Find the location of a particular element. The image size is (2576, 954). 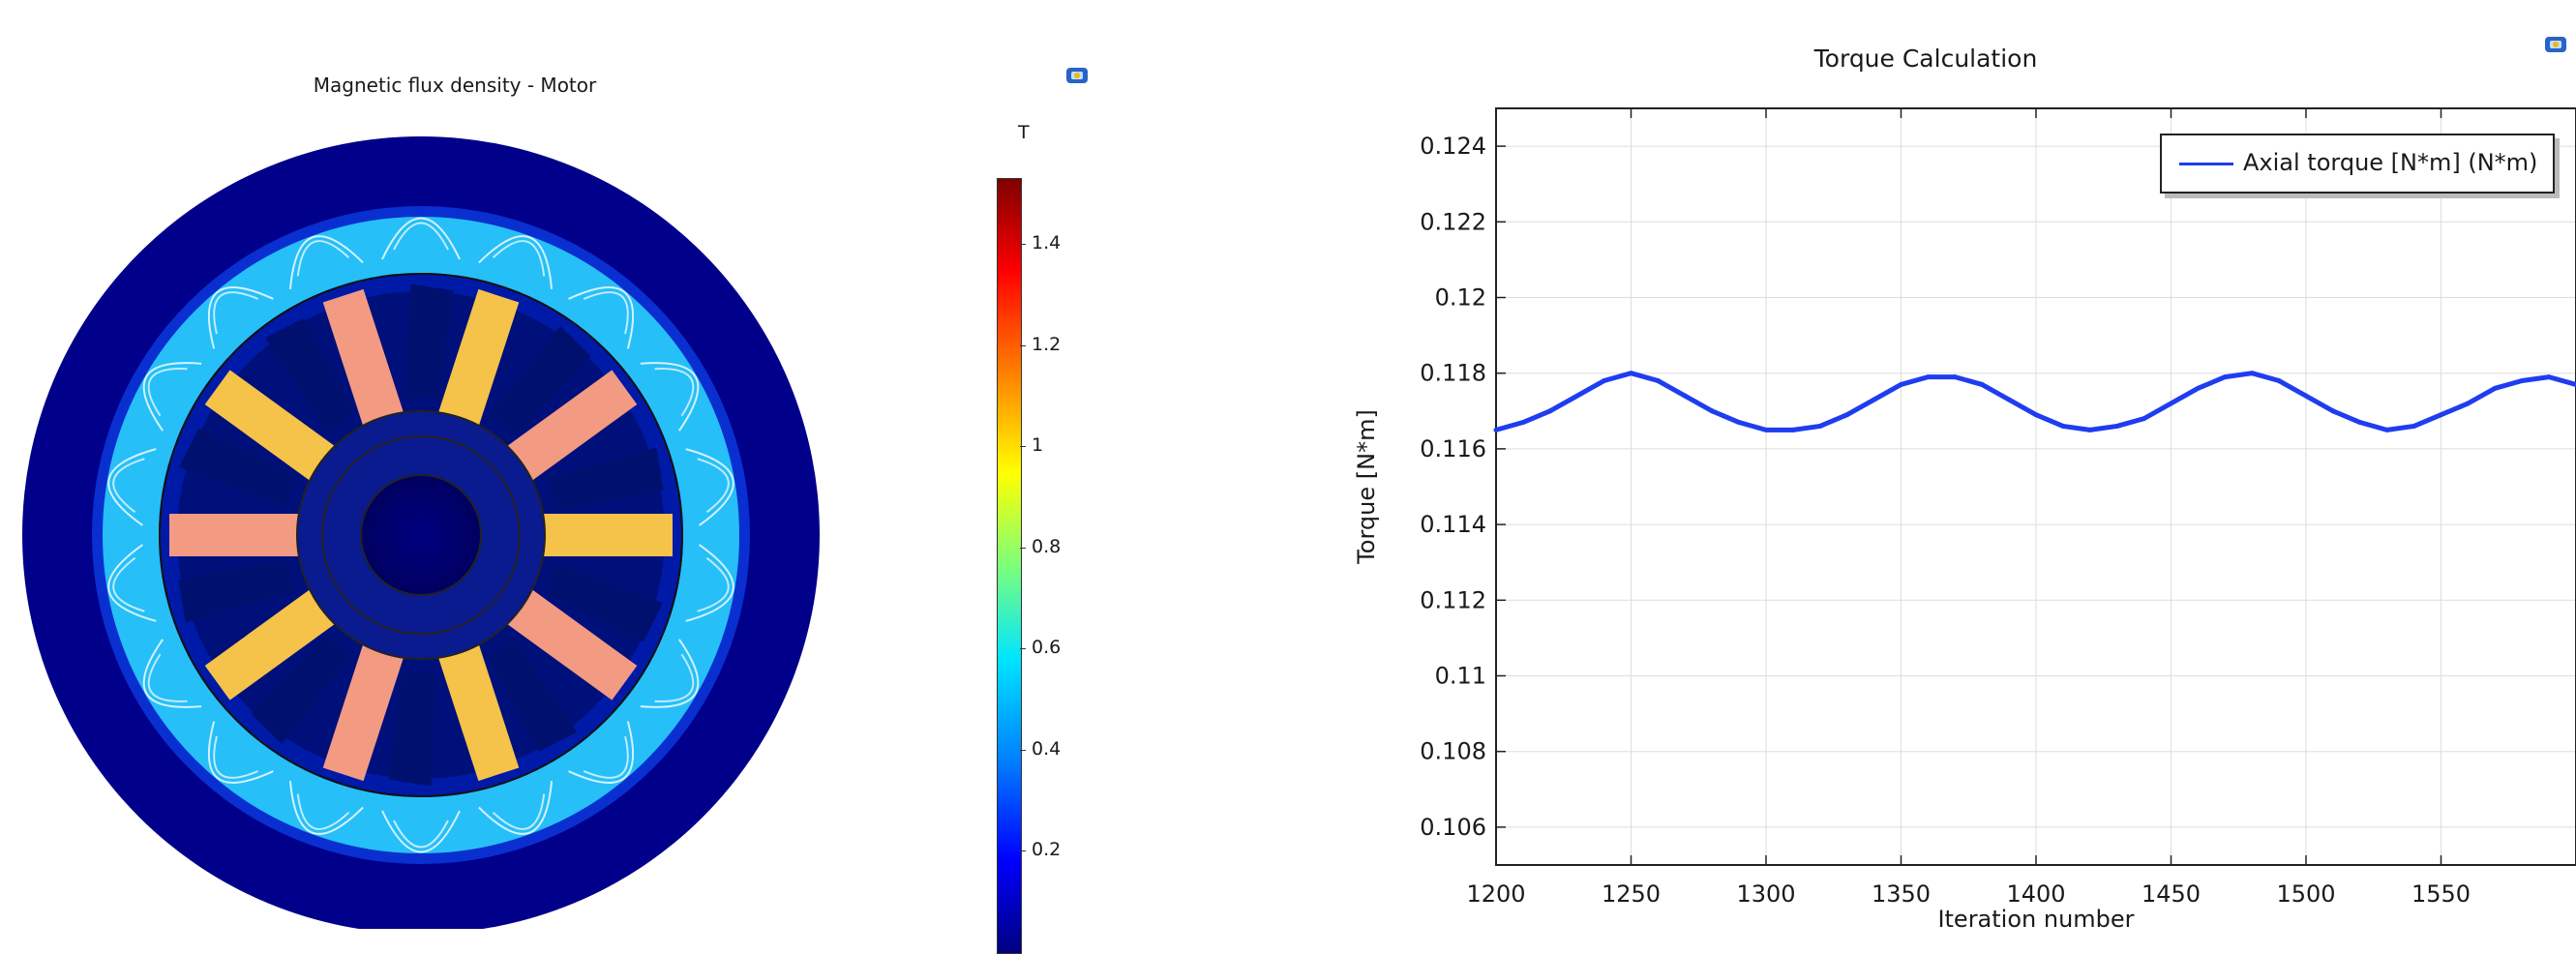

colorbar-unit-label: T is located at coordinates (1024, 132).